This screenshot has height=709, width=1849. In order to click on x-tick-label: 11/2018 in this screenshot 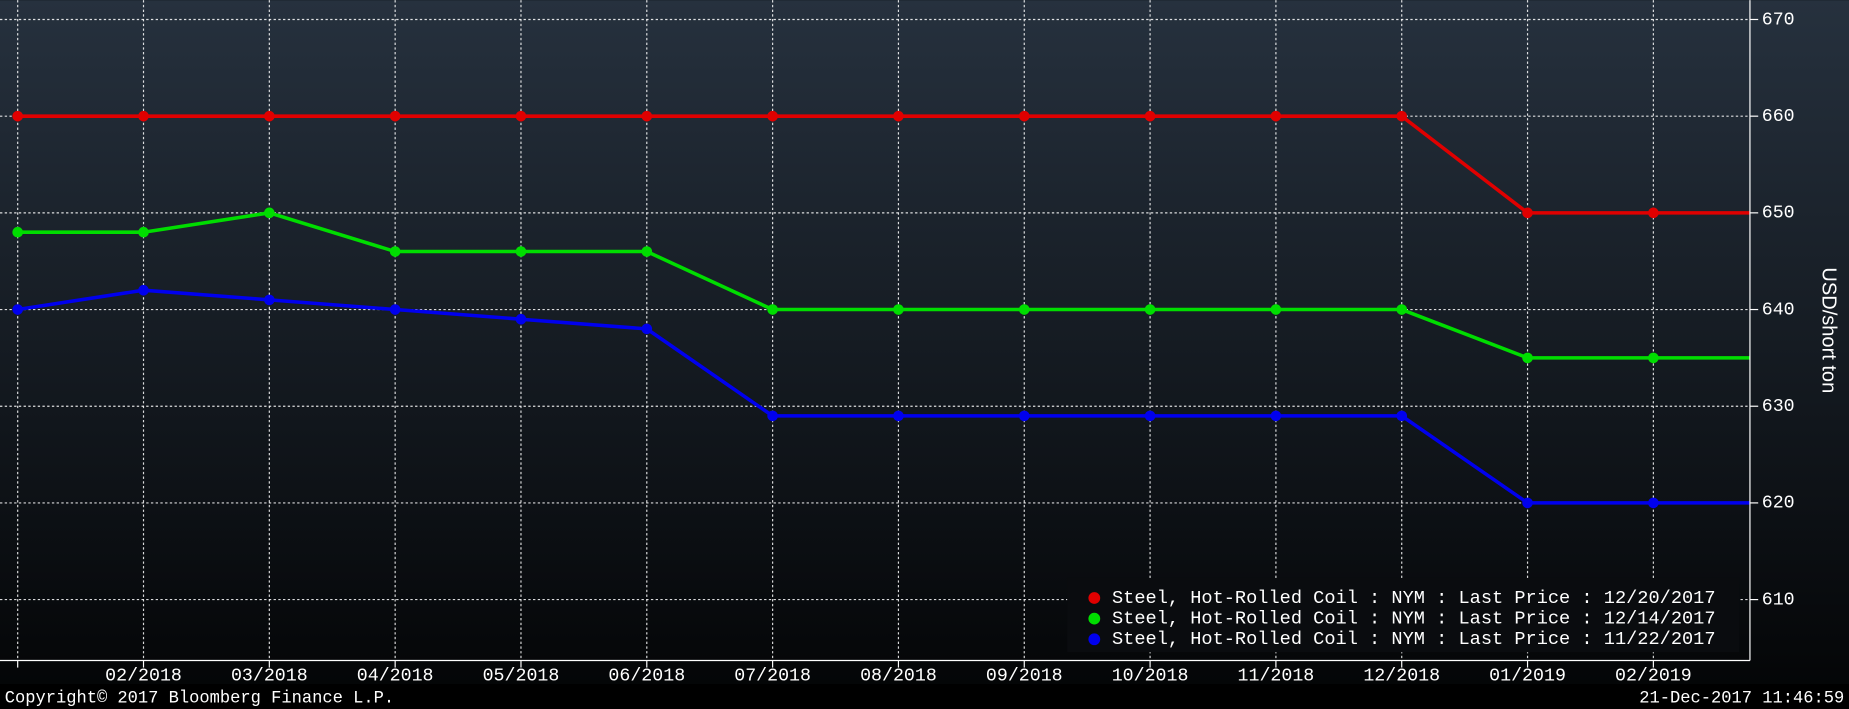, I will do `click(1276, 677)`.